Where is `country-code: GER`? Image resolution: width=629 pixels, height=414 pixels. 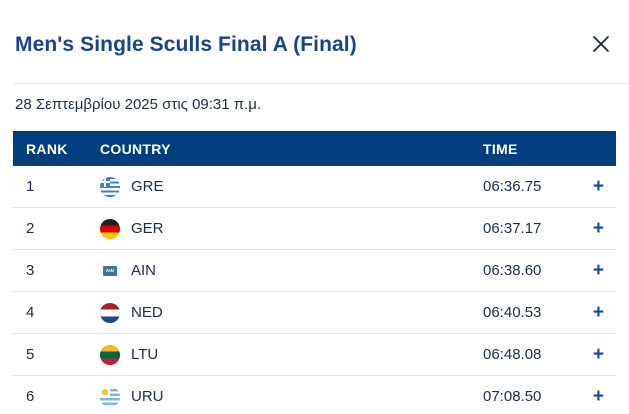
country-code: GER is located at coordinates (147, 228).